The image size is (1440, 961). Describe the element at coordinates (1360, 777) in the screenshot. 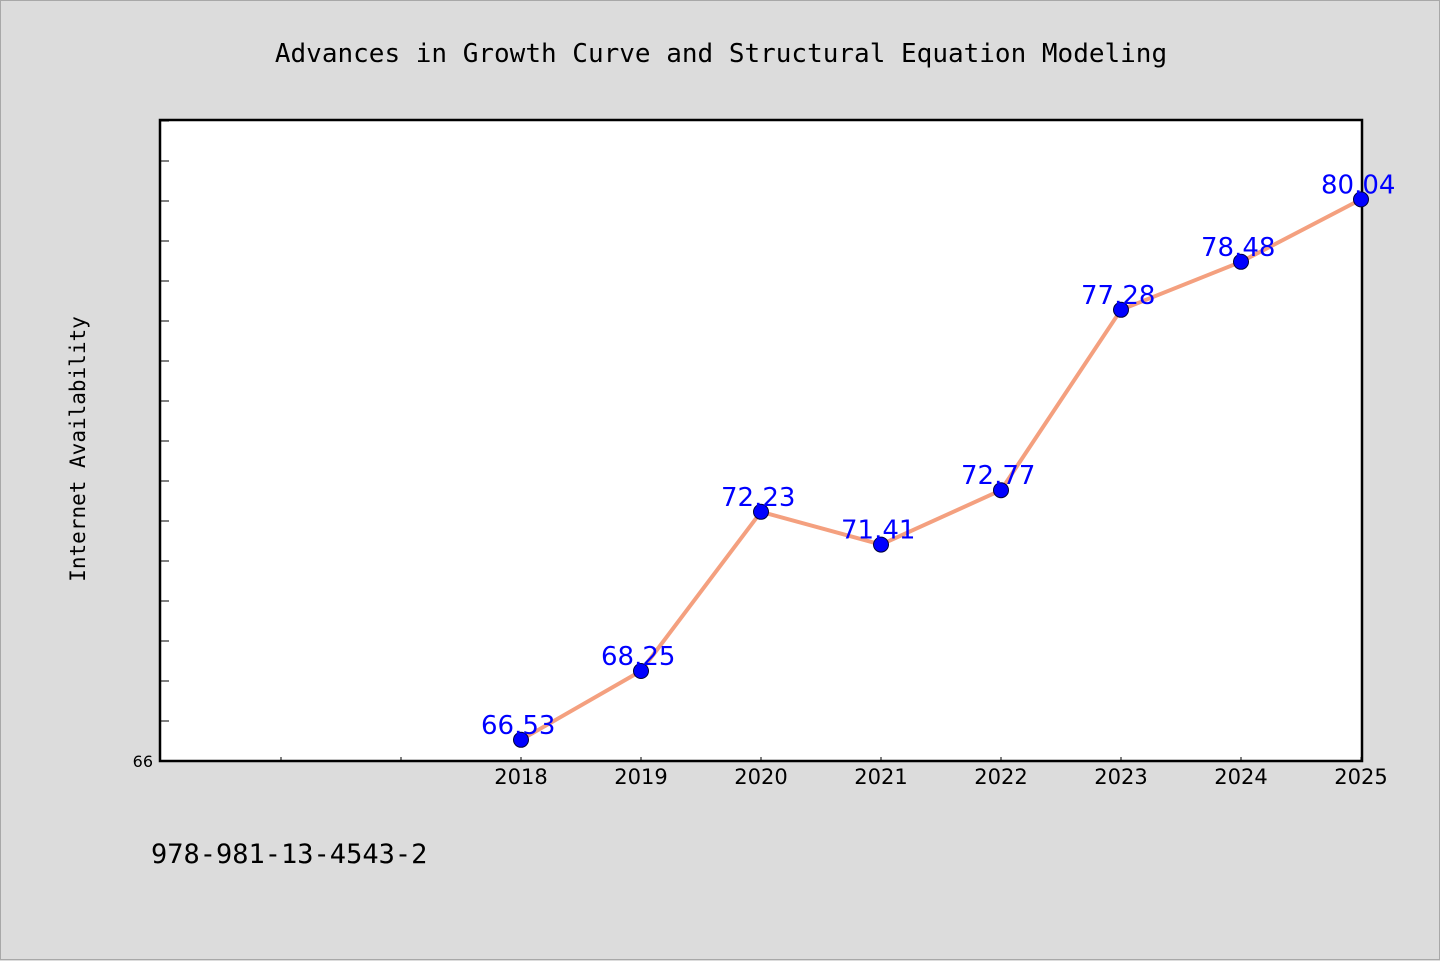

I see `x-tick-label: 2025` at that location.